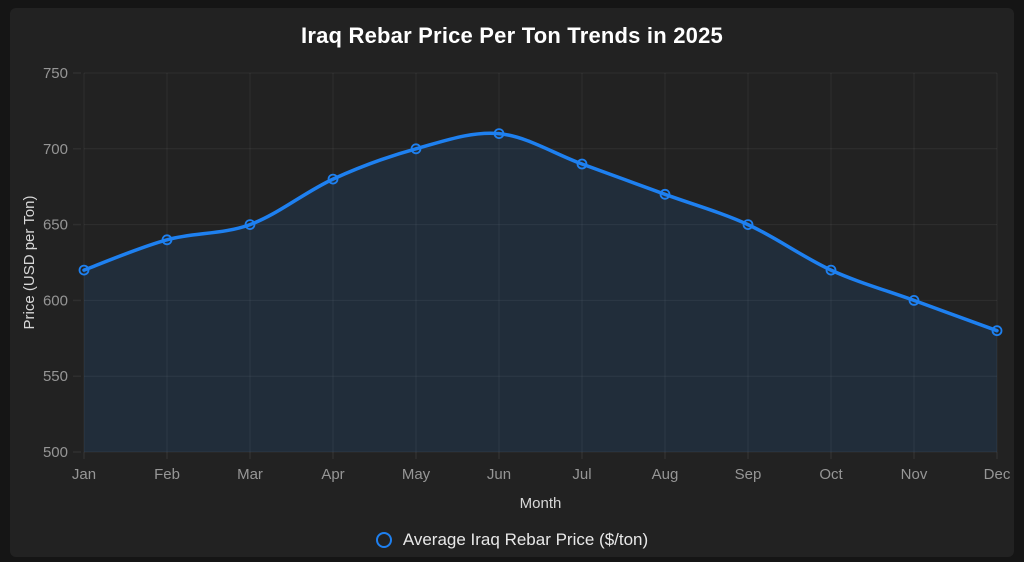  Describe the element at coordinates (665, 194) in the screenshot. I see `data-point-aug` at that location.